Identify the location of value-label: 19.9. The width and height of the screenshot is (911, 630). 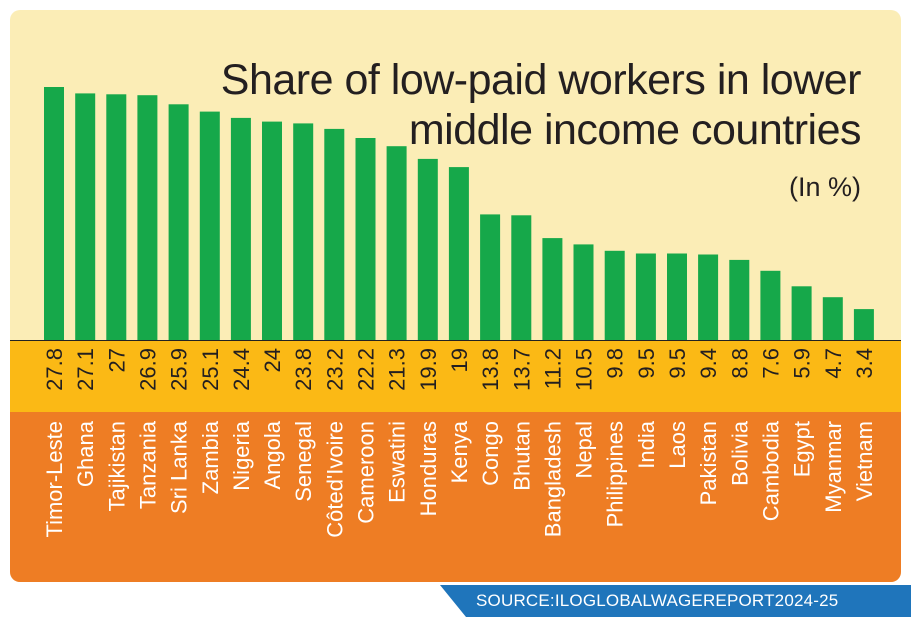
(428, 369).